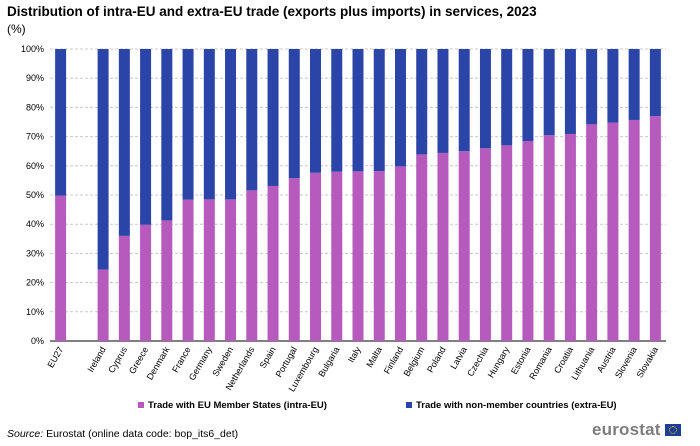 The height and width of the screenshot is (446, 700). I want to click on x-tick-label: EU27, so click(55, 357).